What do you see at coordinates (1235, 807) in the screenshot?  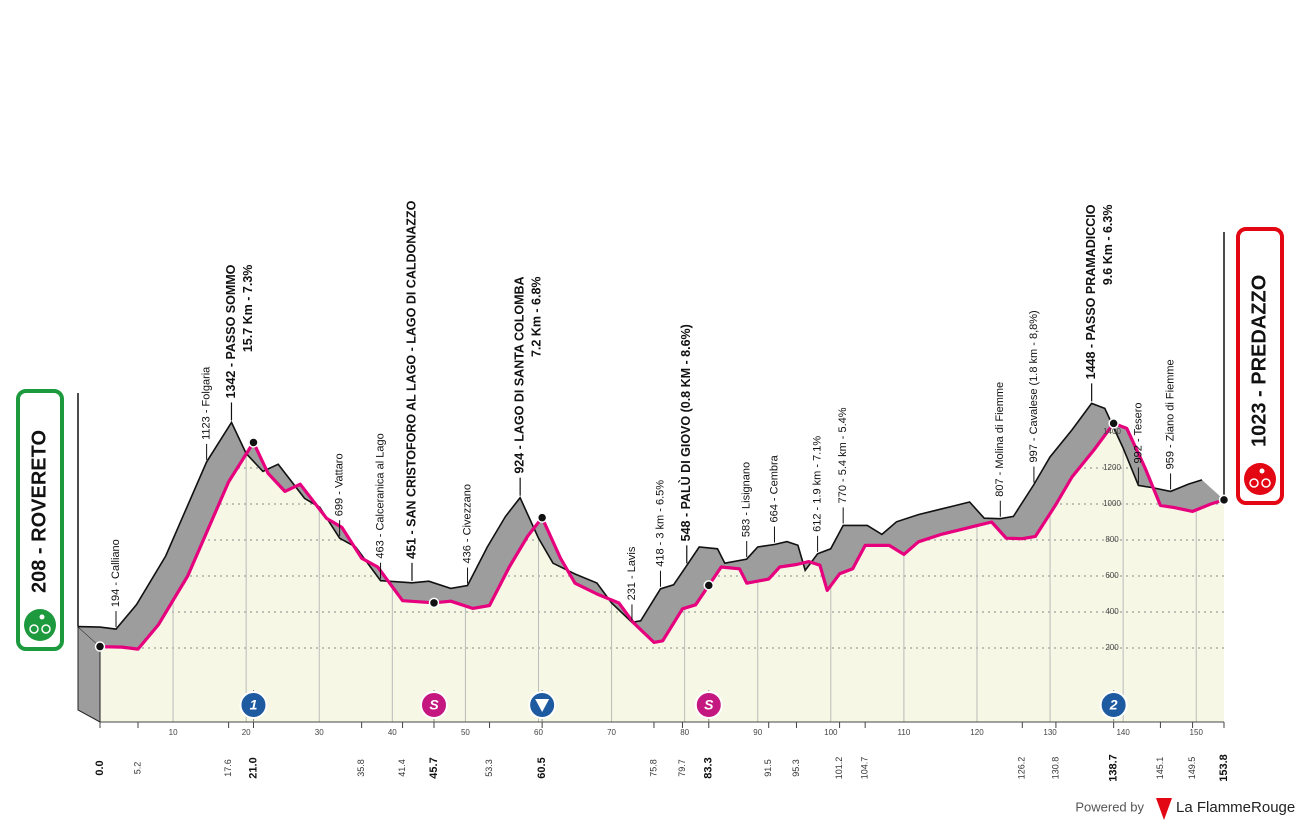 I see `footer-brand: La FlammeRouge` at bounding box center [1235, 807].